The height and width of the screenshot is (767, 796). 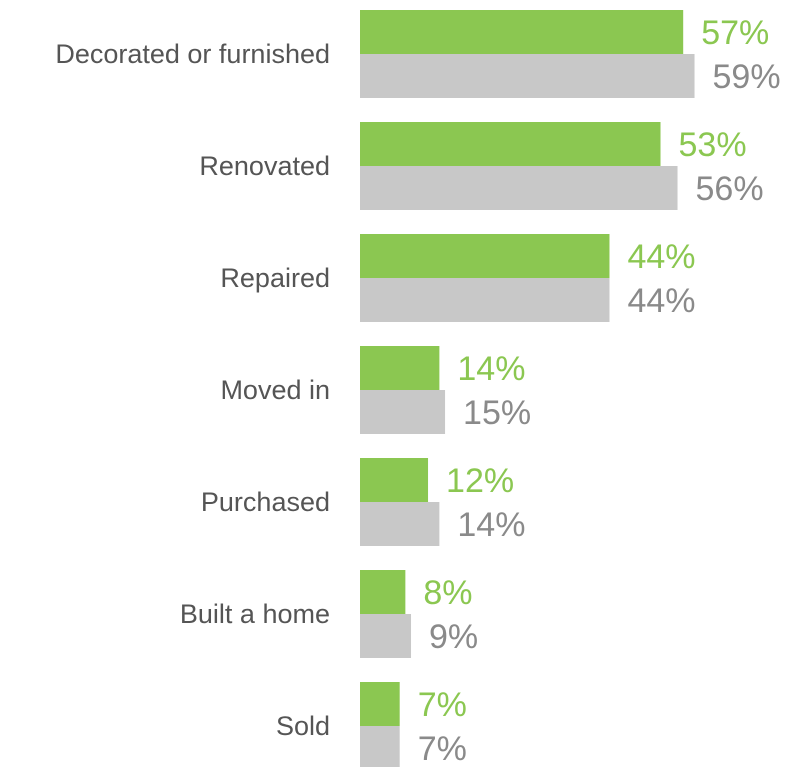 What do you see at coordinates (730, 189) in the screenshot?
I see `value-label: 56%` at bounding box center [730, 189].